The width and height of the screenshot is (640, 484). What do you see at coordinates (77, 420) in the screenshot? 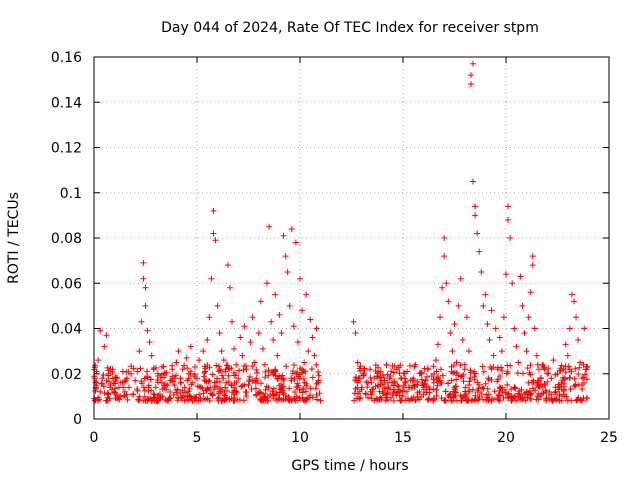
I see `y-tick-label: 0` at bounding box center [77, 420].